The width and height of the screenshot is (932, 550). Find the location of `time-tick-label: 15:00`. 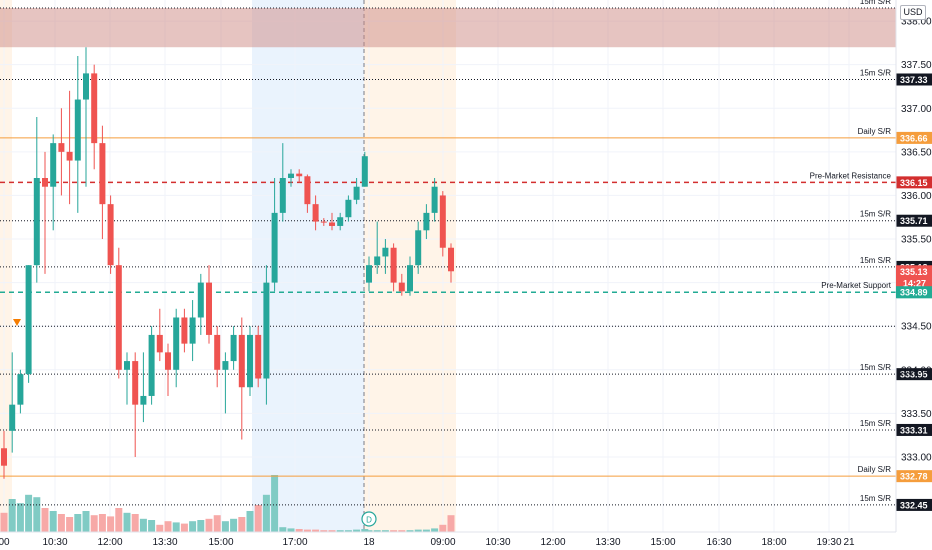

time-tick-label: 15:00 is located at coordinates (220, 542).